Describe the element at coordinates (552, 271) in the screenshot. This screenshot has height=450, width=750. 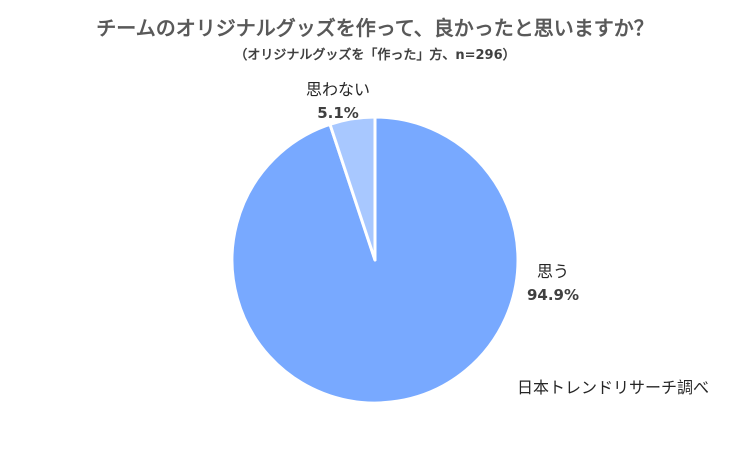
I see `slice-label-yes-name: 思う` at that location.